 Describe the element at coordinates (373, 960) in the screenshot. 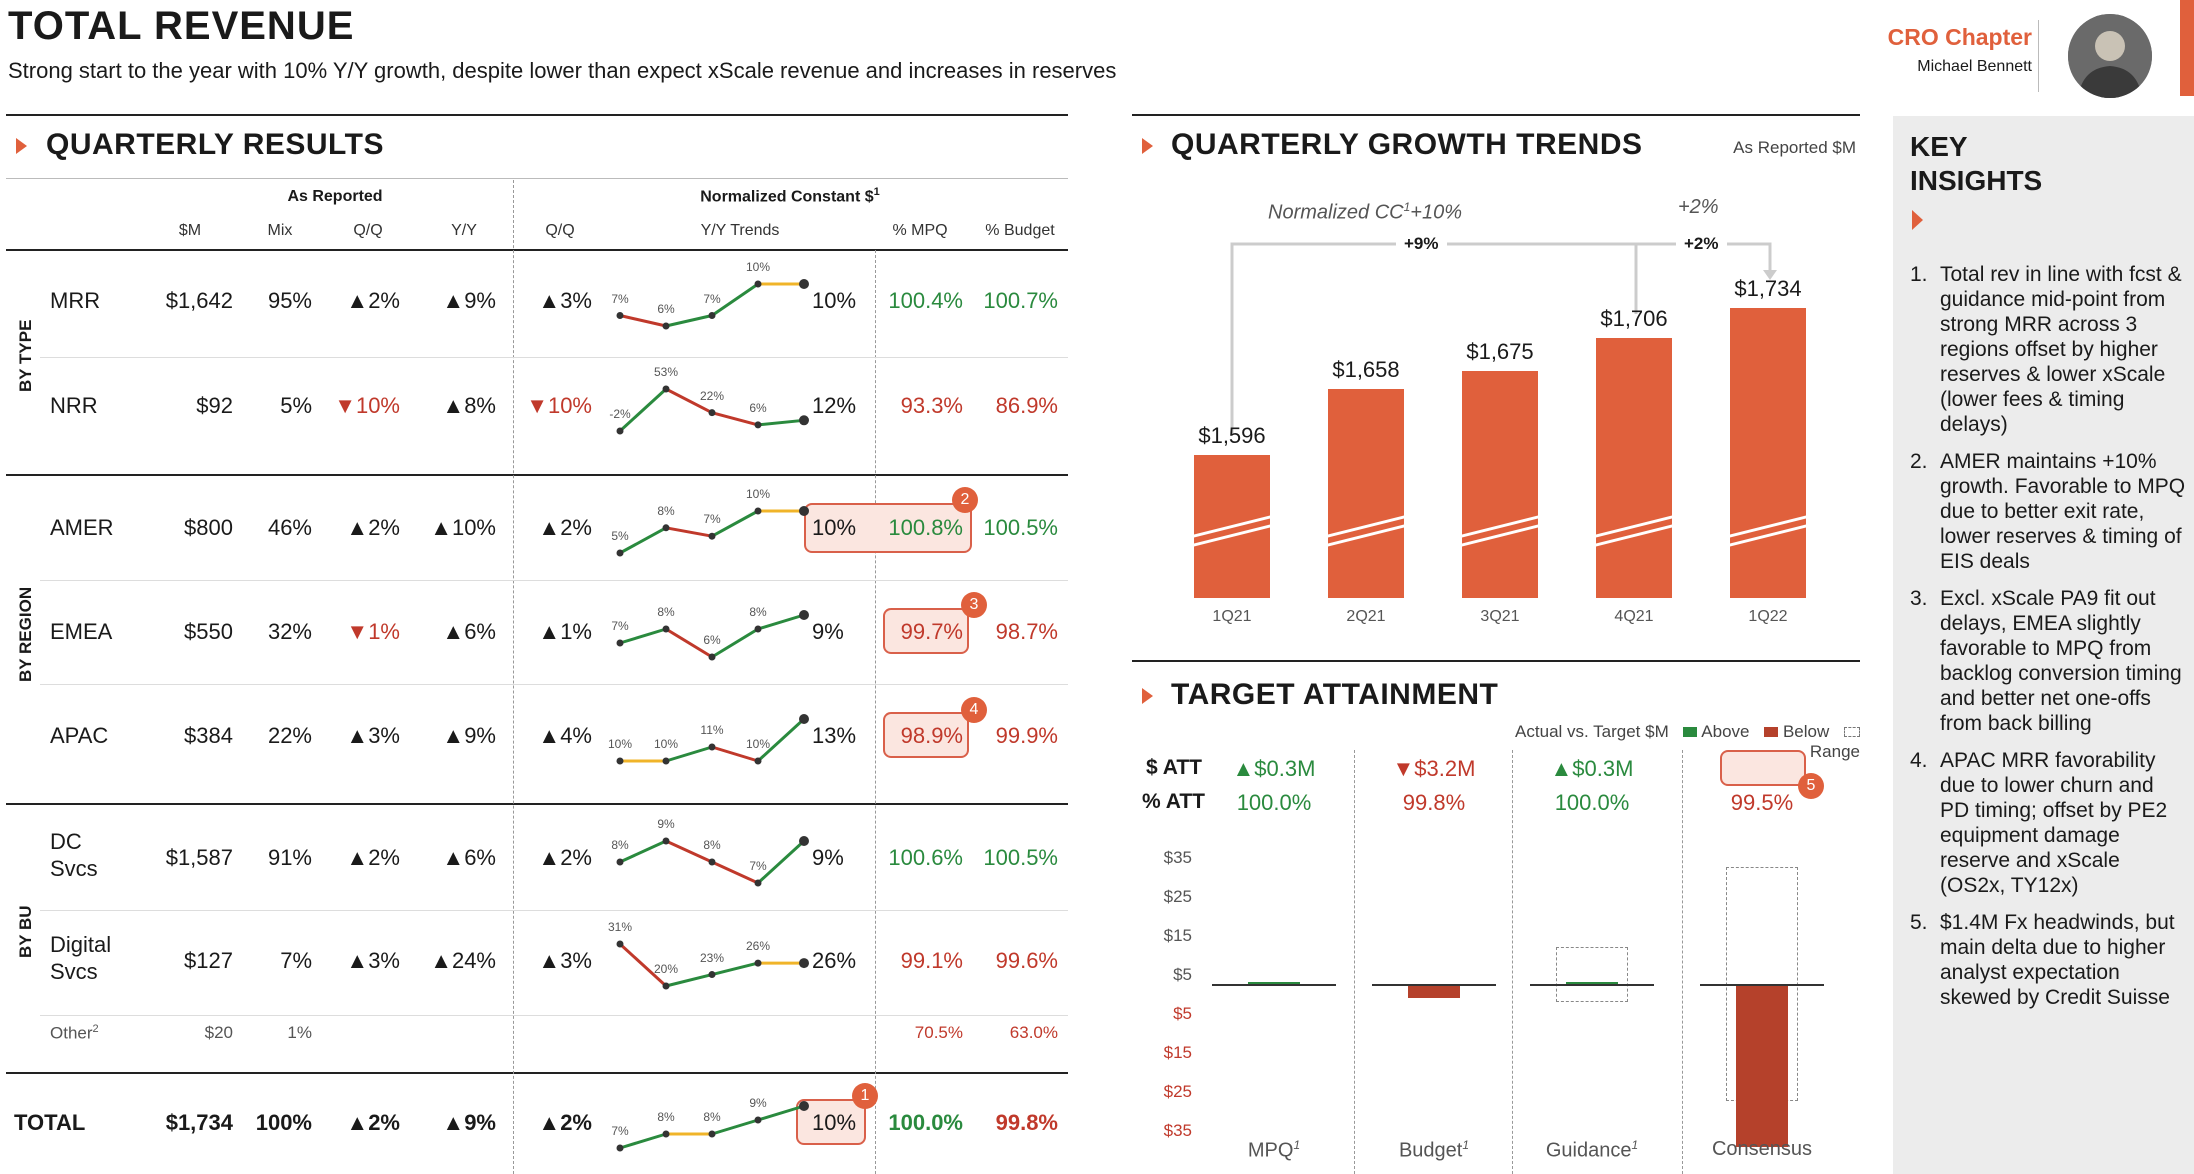

I see `cell-qq: ▲3%` at that location.